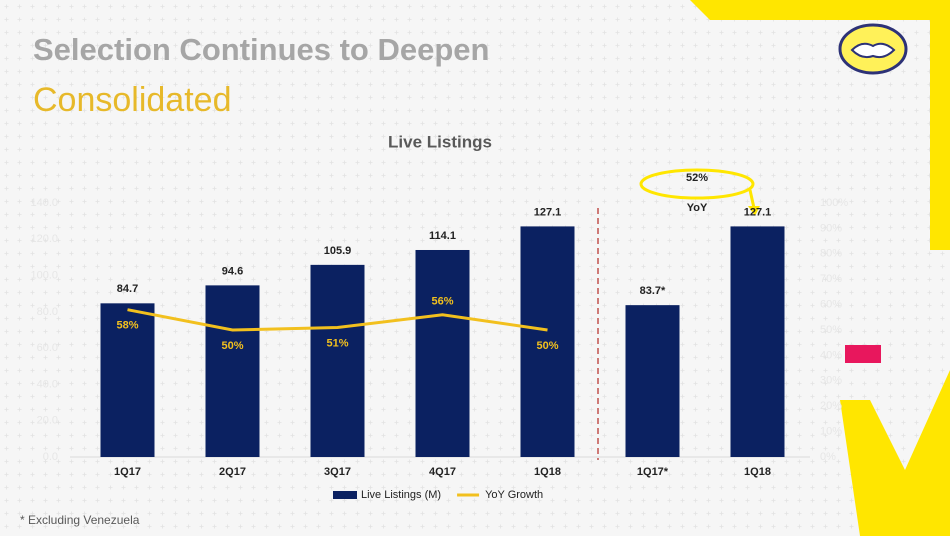  What do you see at coordinates (831, 406) in the screenshot?
I see `y2-tick-label: 20%` at bounding box center [831, 406].